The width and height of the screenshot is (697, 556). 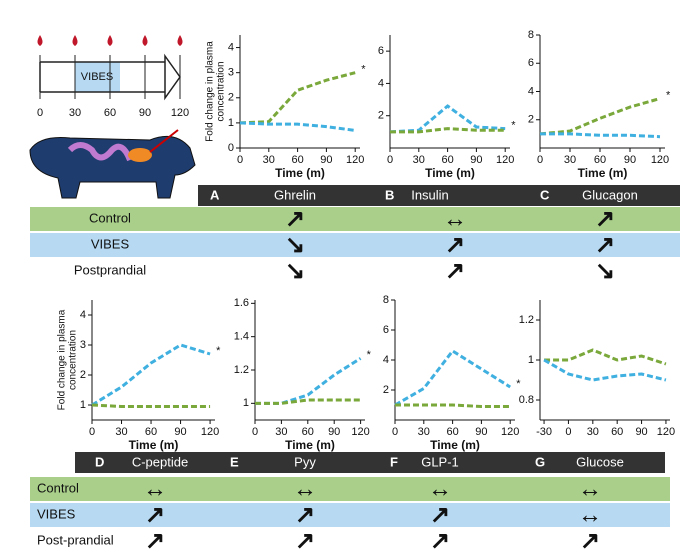 I want to click on column-letter: E, so click(x=234, y=461).